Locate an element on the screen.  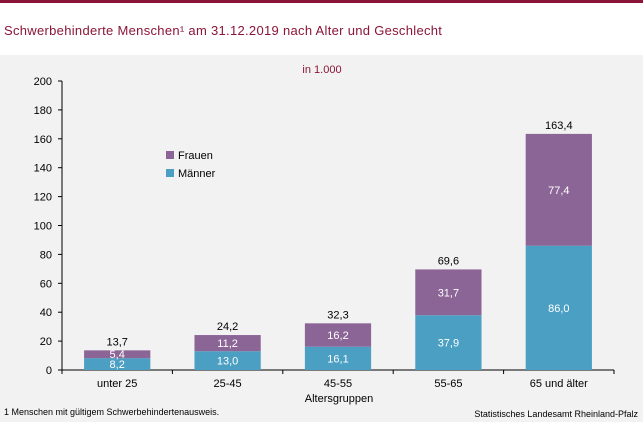
data-label-total: 163,4 is located at coordinates (559, 126).